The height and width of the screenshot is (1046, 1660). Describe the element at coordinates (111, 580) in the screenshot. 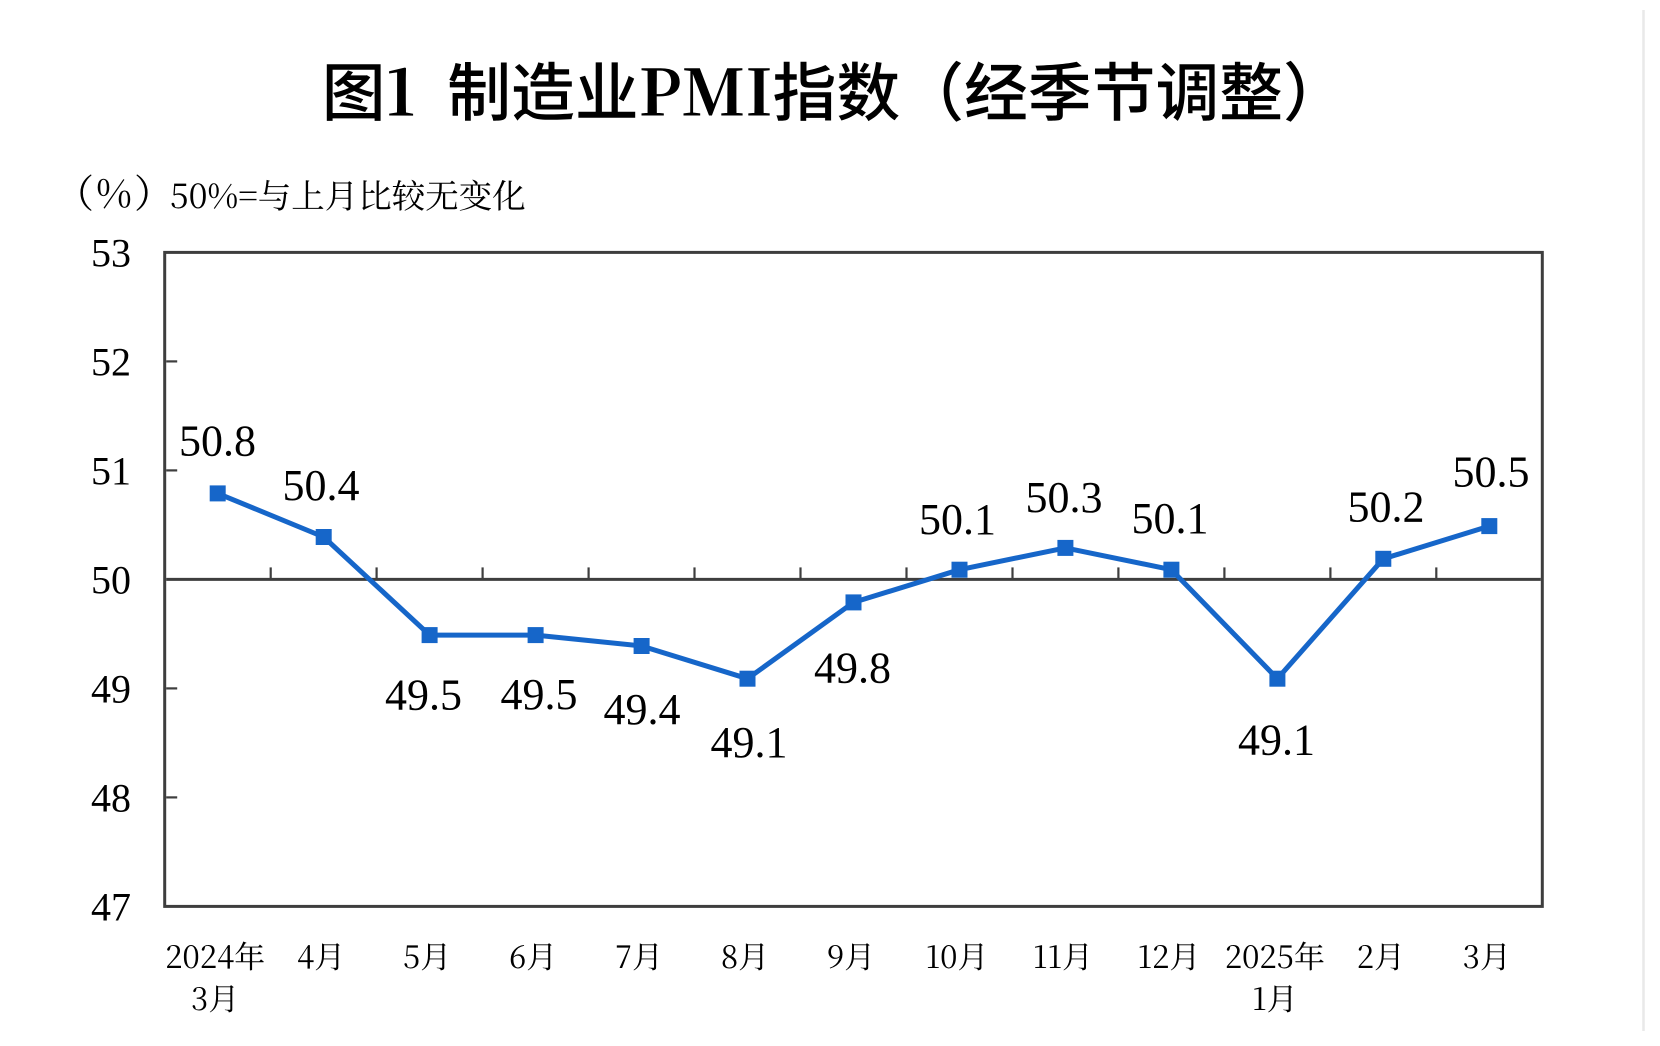

I see `svg-text: 50` at that location.